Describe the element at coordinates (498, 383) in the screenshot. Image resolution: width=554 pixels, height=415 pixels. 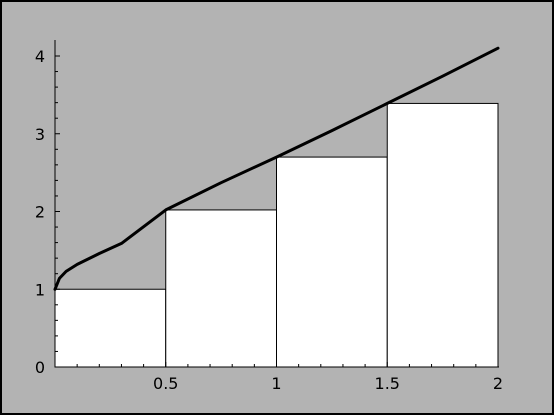
I see `x-tick-label: 2` at that location.